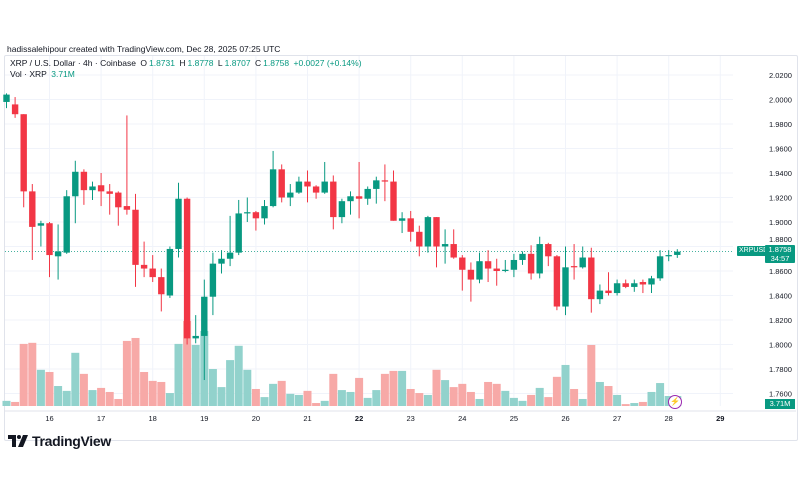 The height and width of the screenshot is (500, 800). I want to click on tradingview-logo-icon, so click(18, 441).